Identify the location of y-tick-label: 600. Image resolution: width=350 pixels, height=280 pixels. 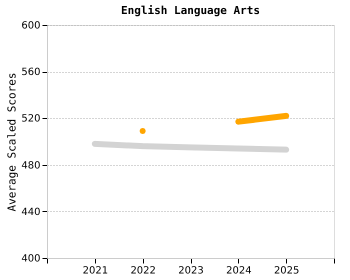
(30, 26).